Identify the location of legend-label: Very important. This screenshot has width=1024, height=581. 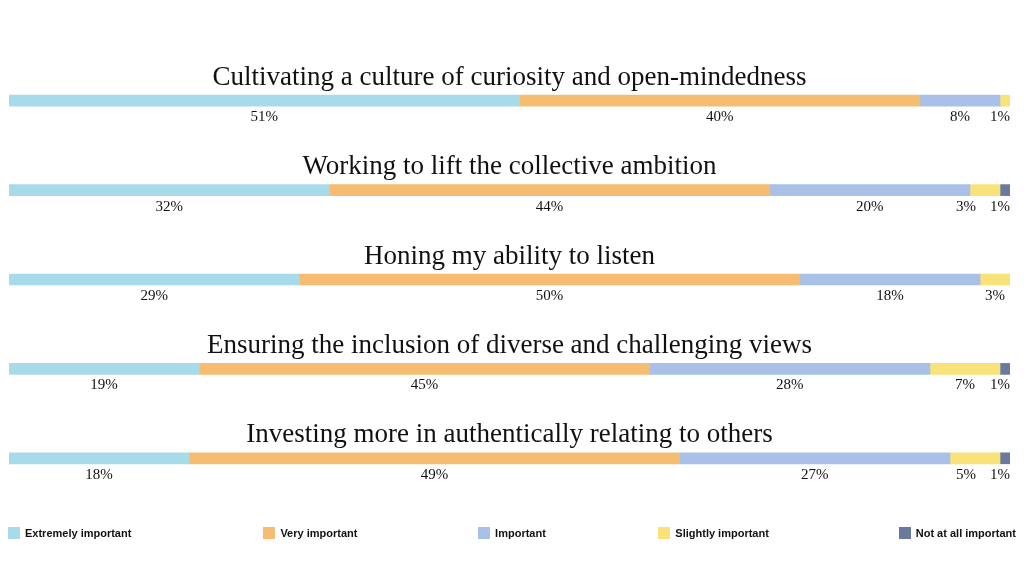
(319, 533).